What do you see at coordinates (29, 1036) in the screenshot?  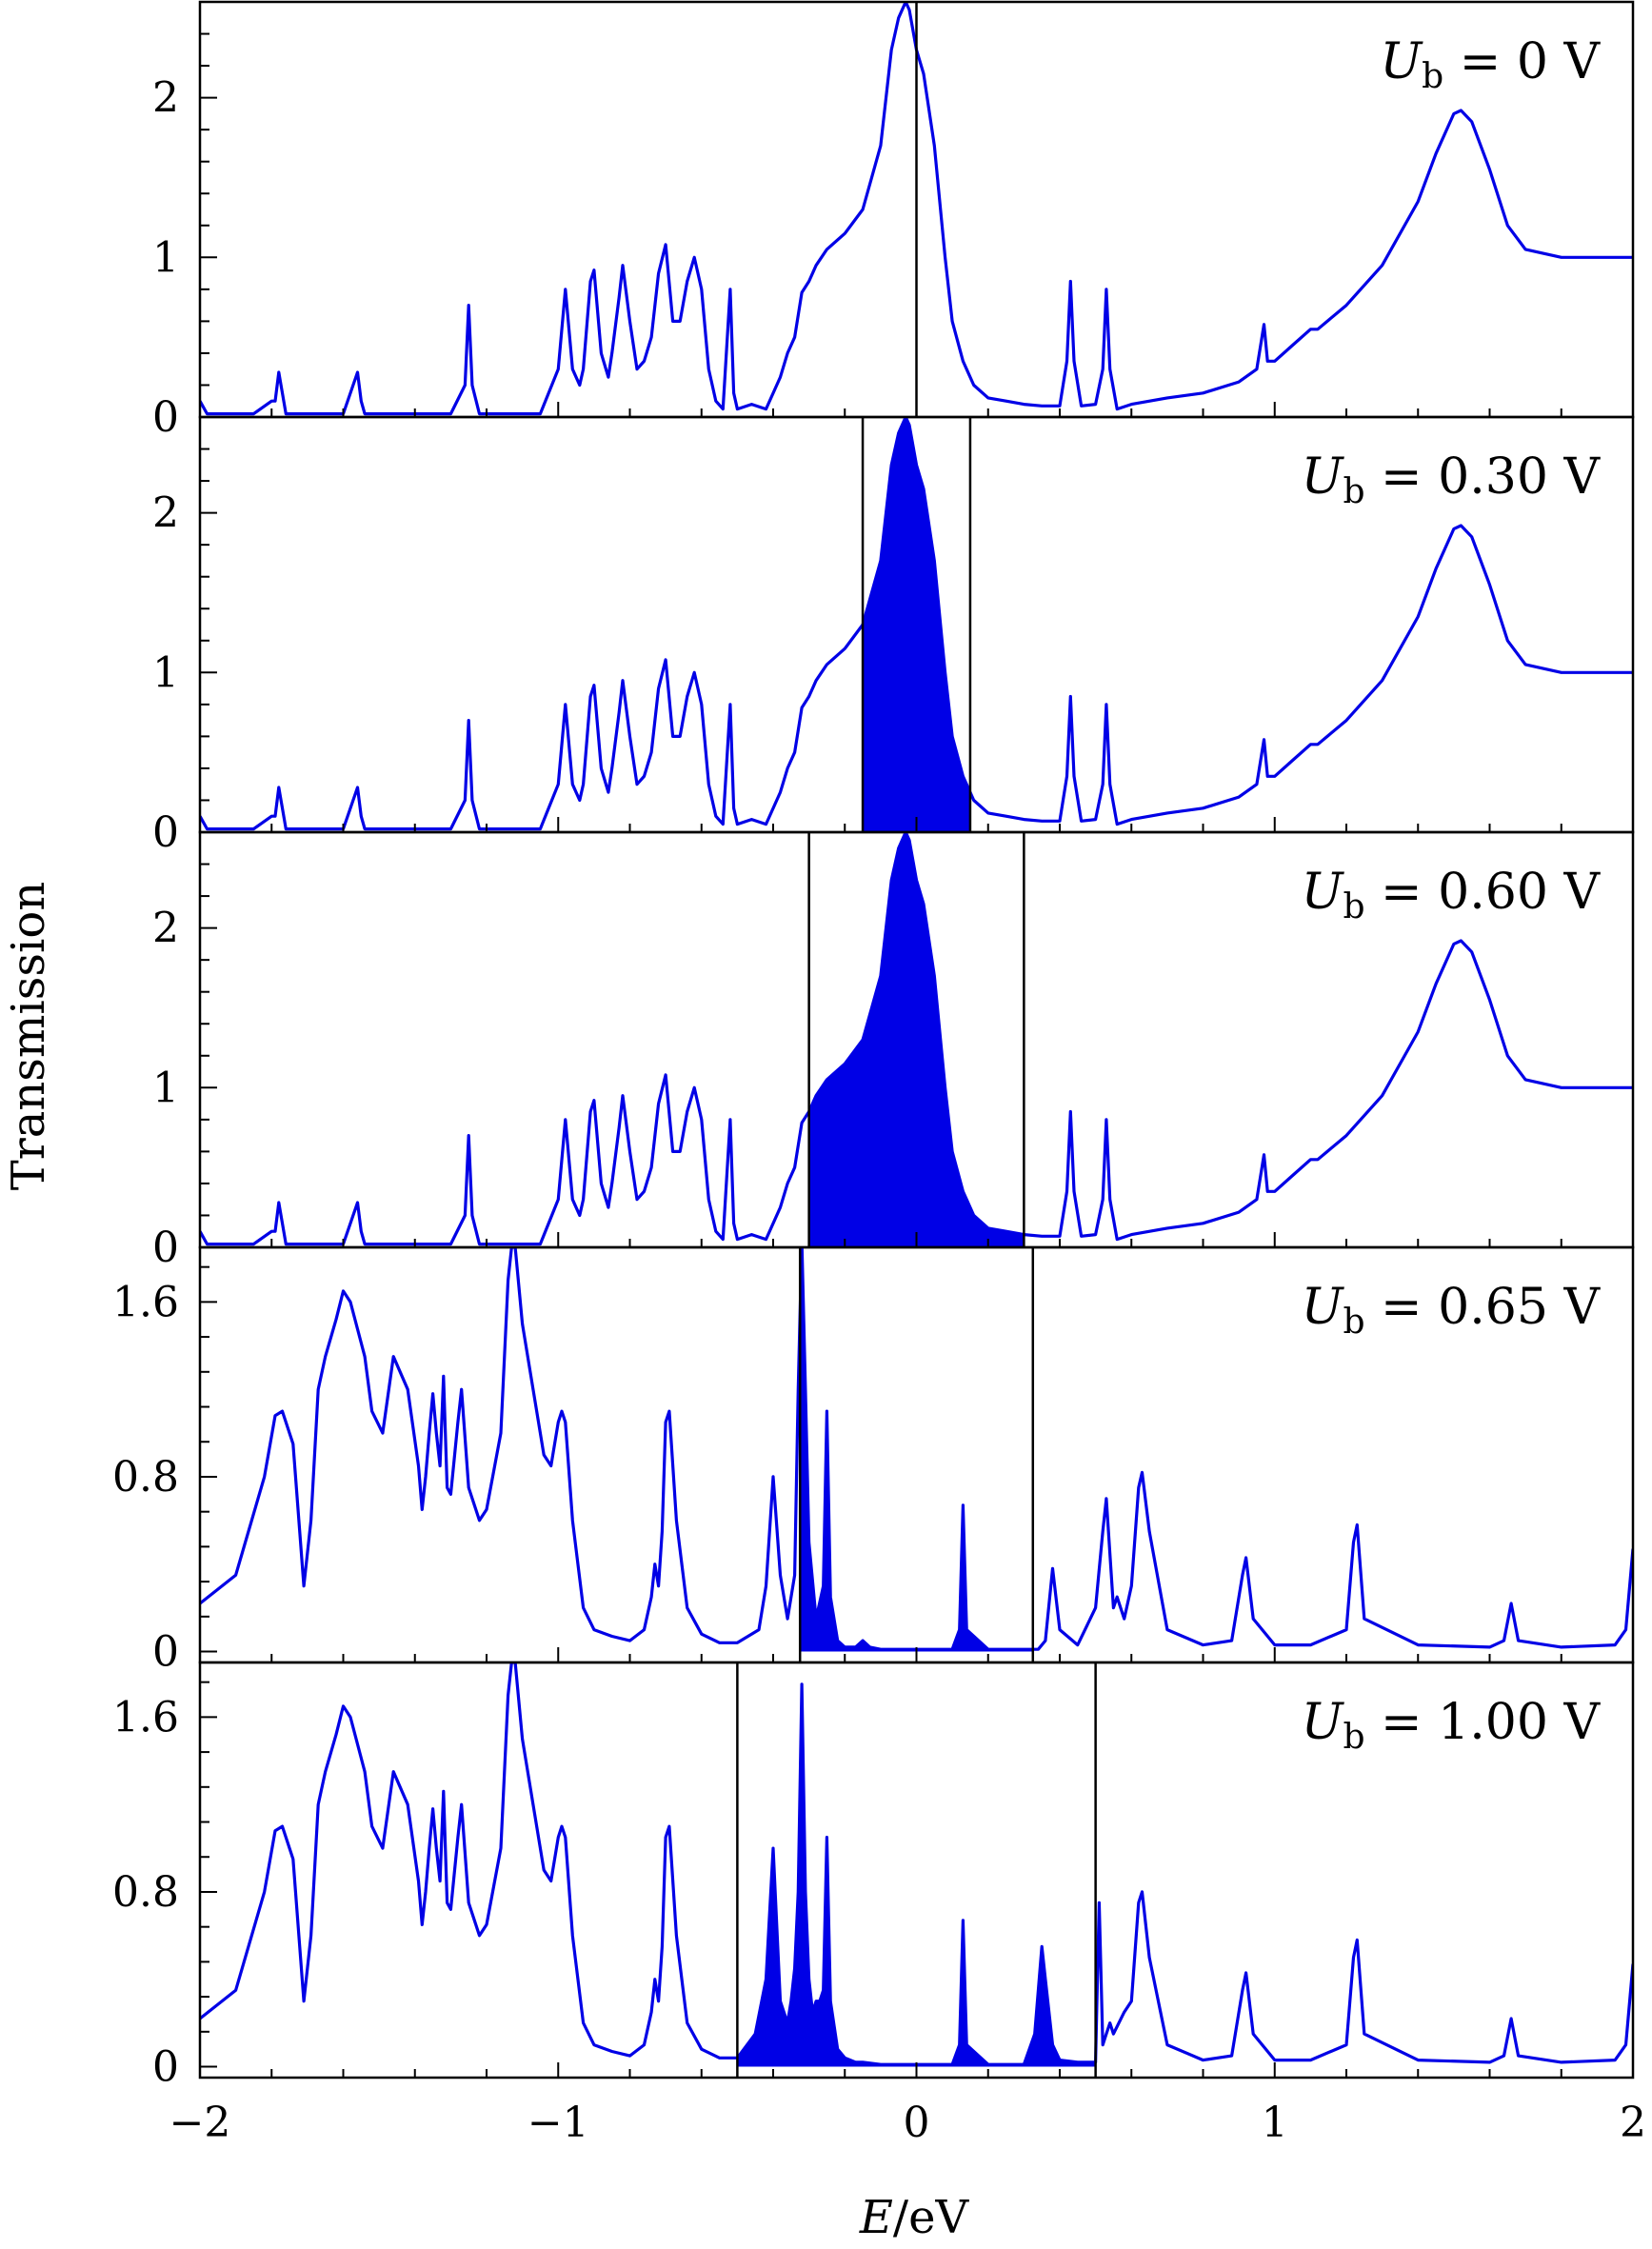 I see `y-axis-label: Transmission` at bounding box center [29, 1036].